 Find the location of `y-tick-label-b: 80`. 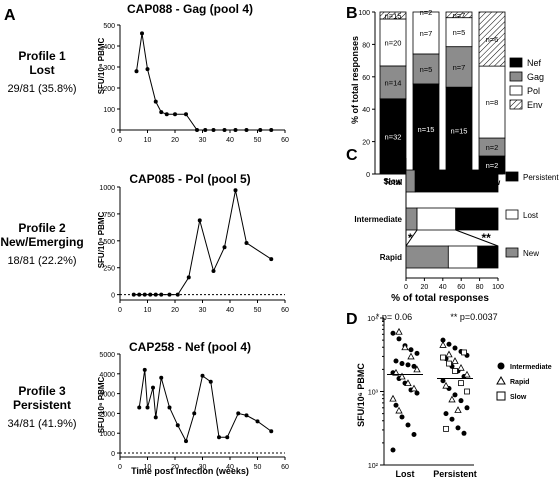

y-tick-label-b: 80 is located at coordinates (366, 45).